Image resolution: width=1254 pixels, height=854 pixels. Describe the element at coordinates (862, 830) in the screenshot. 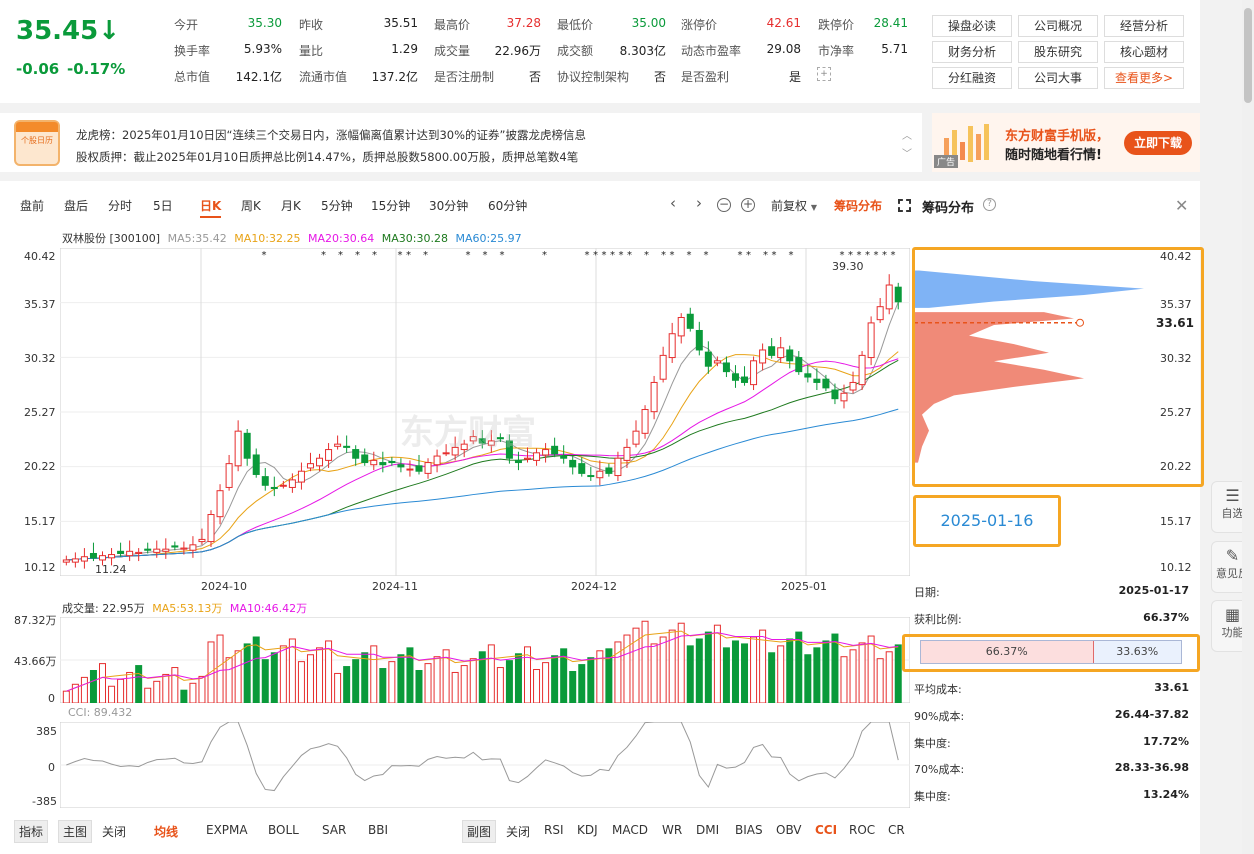

I see `sub-indicator-9: ROC` at that location.